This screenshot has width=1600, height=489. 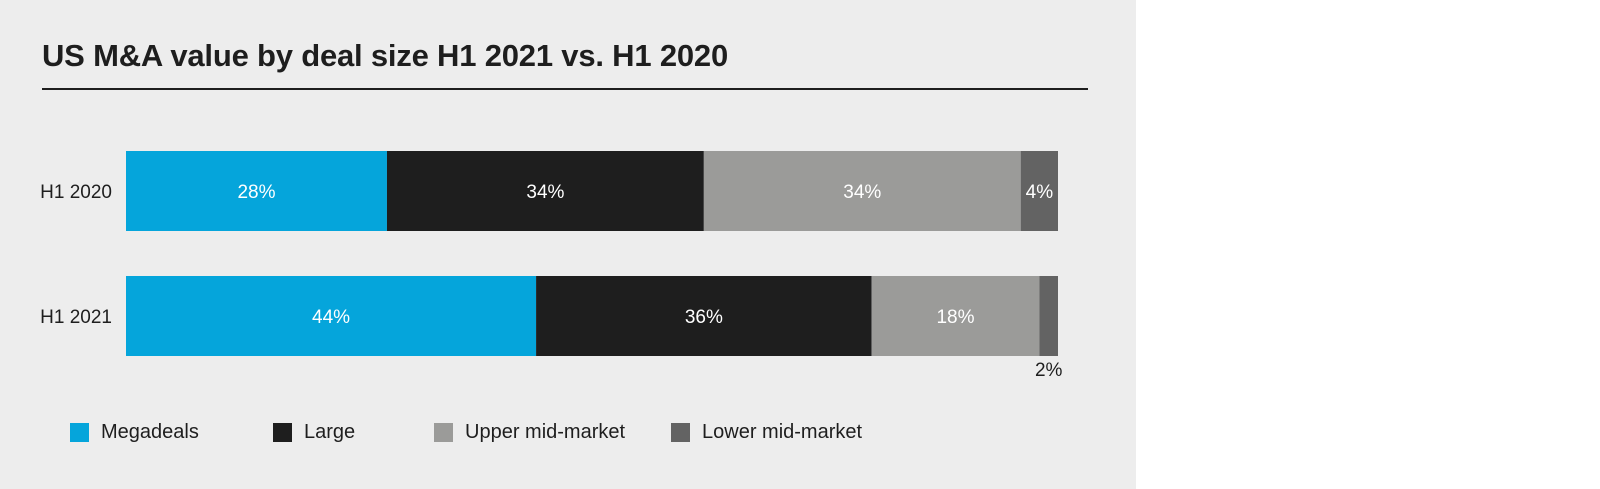 What do you see at coordinates (680, 432) in the screenshot?
I see `legend-swatch-lower-mid-market` at bounding box center [680, 432].